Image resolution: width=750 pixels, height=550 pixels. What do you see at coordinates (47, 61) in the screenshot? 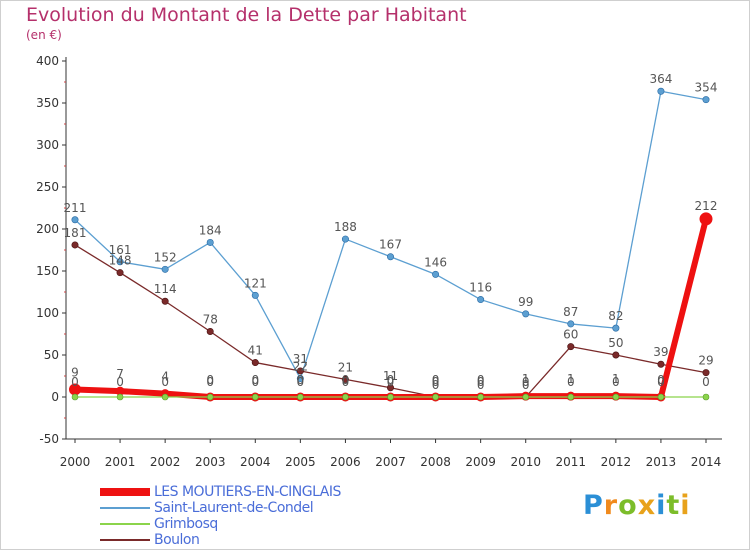
I see `y-tick-label: 400` at bounding box center [47, 61].